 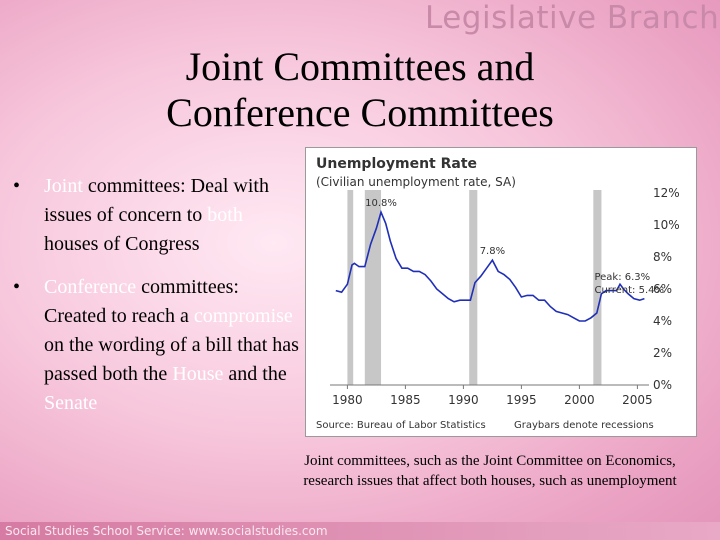 What do you see at coordinates (662, 353) in the screenshot?
I see `y-tick-label: 2%` at bounding box center [662, 353].